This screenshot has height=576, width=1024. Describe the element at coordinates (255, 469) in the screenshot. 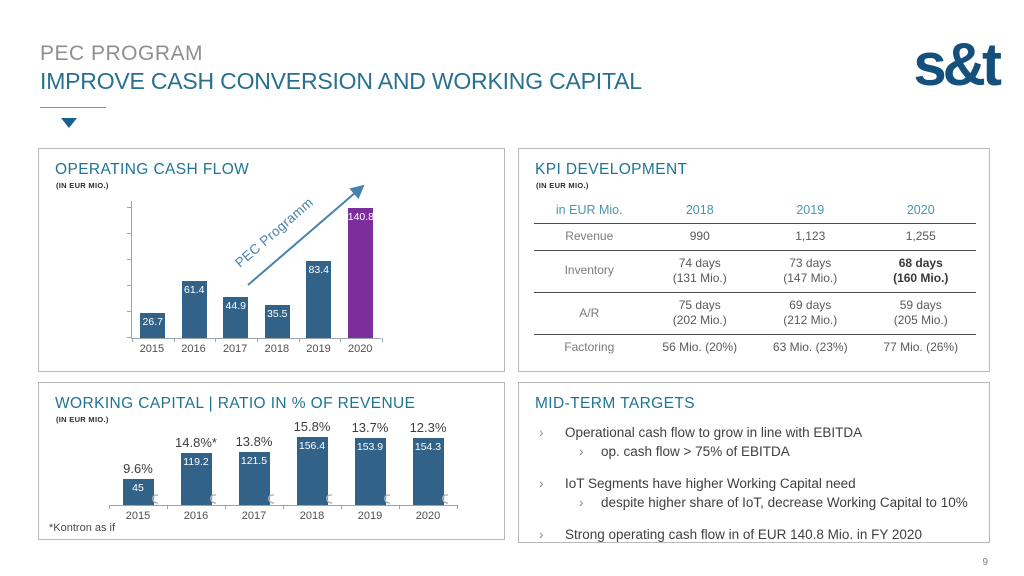

I see `bar: 13.8% 121.5` at that location.